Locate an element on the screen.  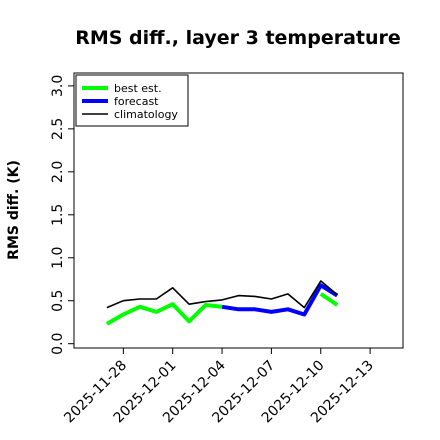
y-tick-label-2: 1.0 is located at coordinates (58, 258).